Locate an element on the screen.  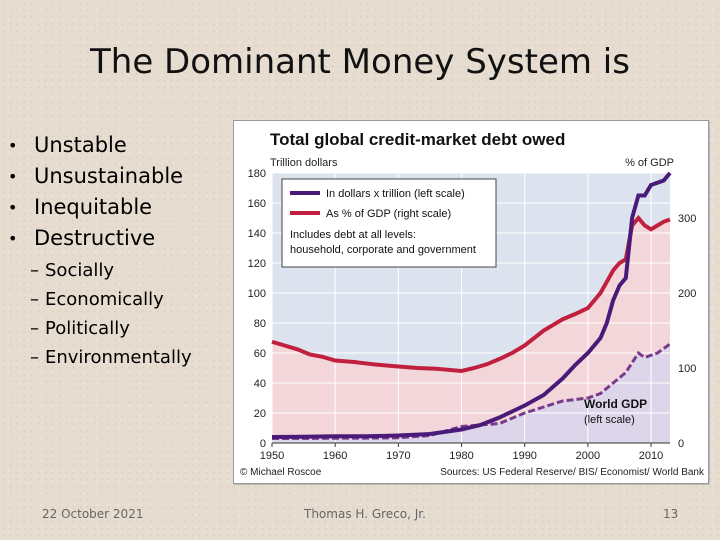
left-tick-label: 20 is located at coordinates (260, 414).